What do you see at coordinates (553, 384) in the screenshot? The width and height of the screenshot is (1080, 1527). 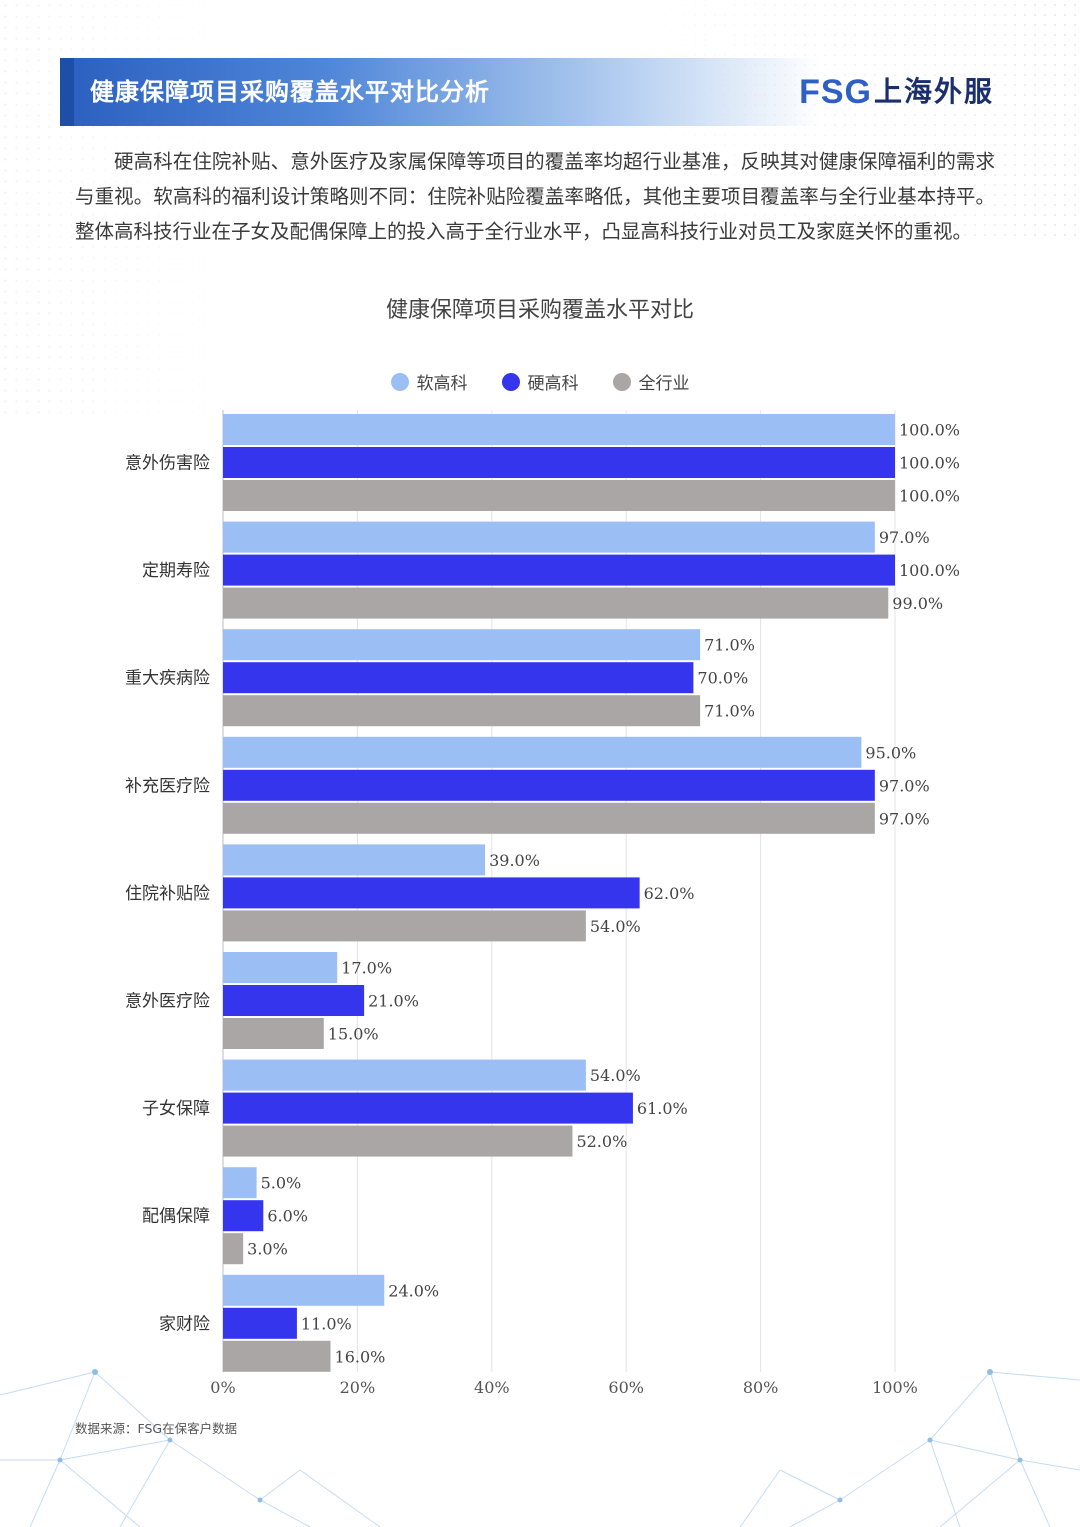 I see `legend-label-hard: 硬高科` at bounding box center [553, 384].